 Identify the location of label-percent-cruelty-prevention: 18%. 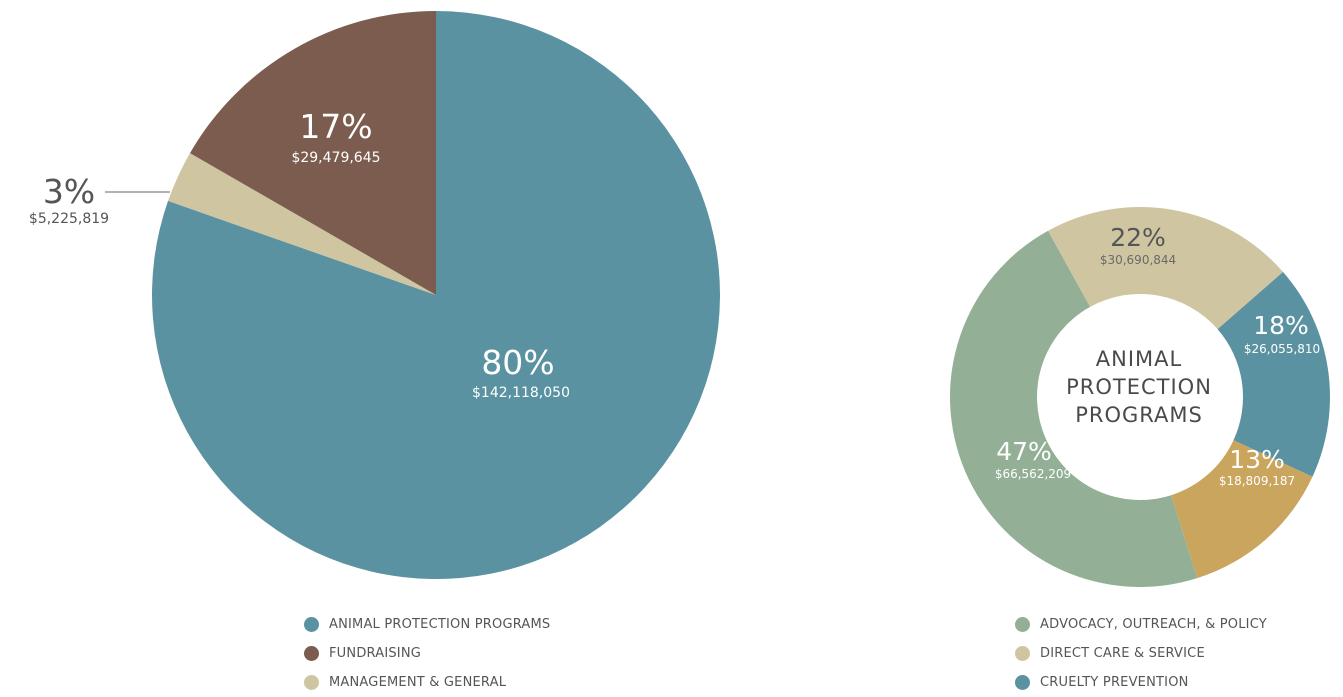
(1281, 325).